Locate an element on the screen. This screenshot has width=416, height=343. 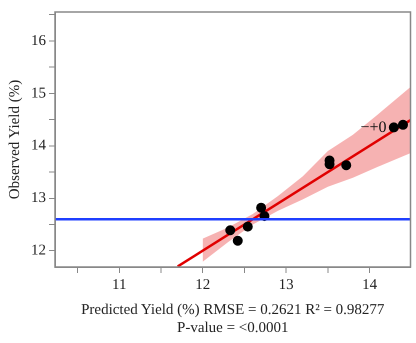
x-tick-label: 14 is located at coordinates (370, 284).